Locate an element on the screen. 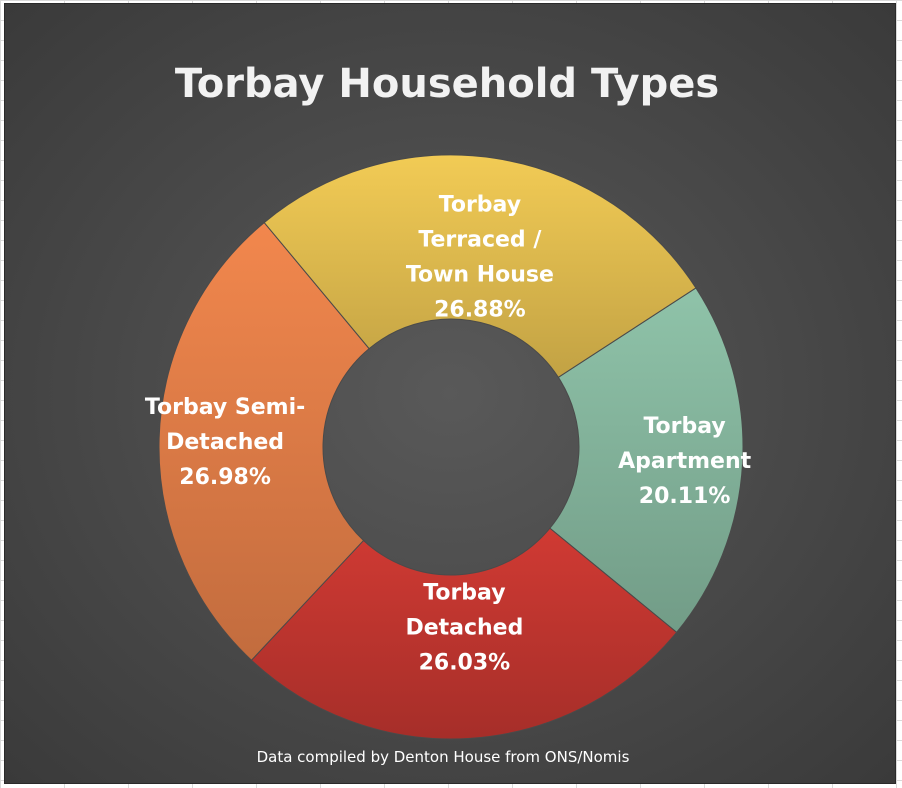  data-label-1: Torbay Apartment 20.11% is located at coordinates (684, 461).